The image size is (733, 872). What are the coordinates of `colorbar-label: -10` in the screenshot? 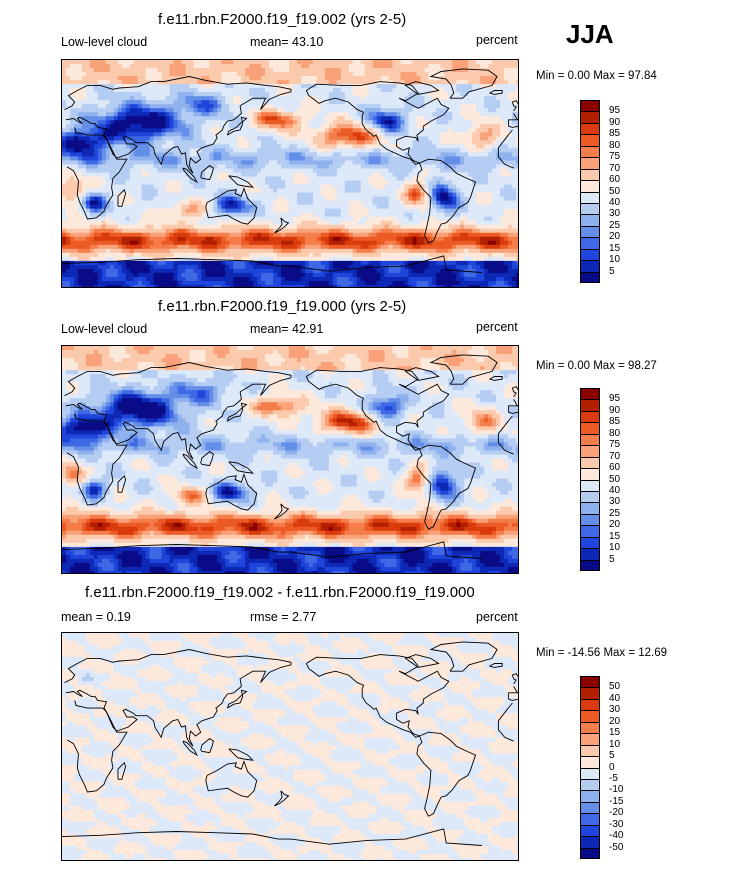 It's located at (616, 790).